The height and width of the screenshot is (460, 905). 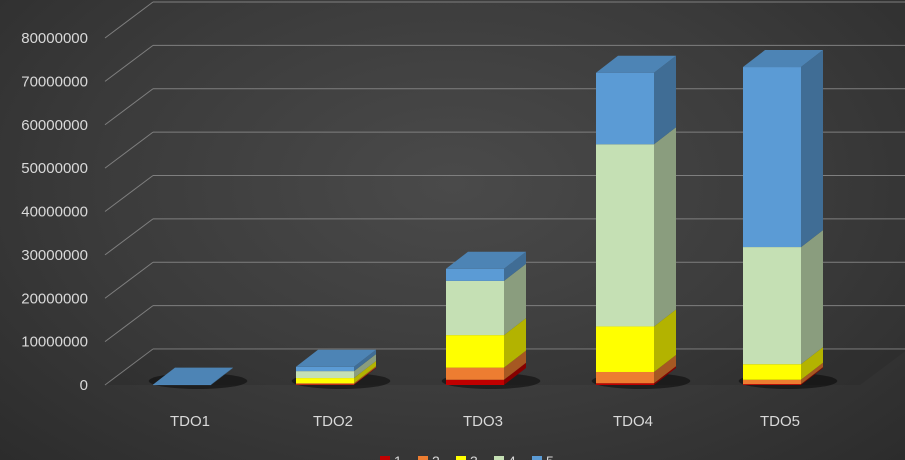 I want to click on y-tick-label: 30000000, so click(x=54, y=255).